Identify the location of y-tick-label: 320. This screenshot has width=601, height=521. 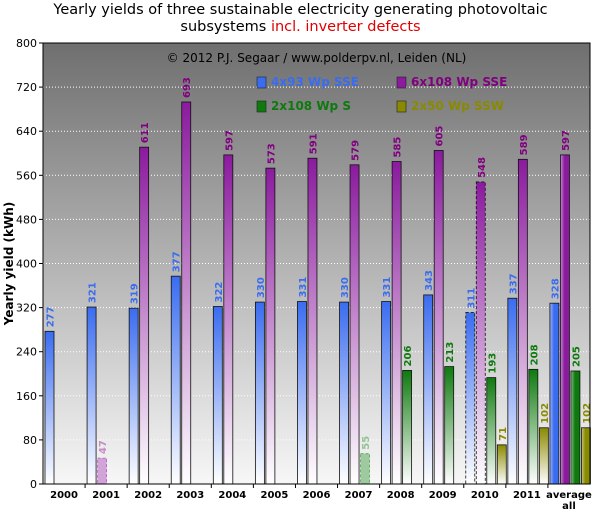
(26, 308).